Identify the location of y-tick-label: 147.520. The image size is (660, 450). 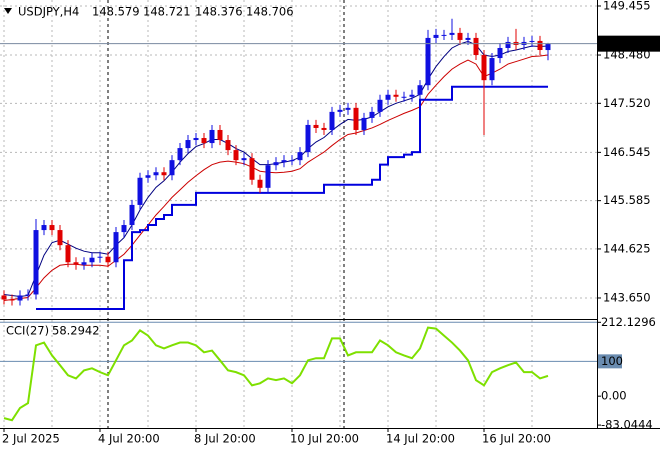
(627, 103).